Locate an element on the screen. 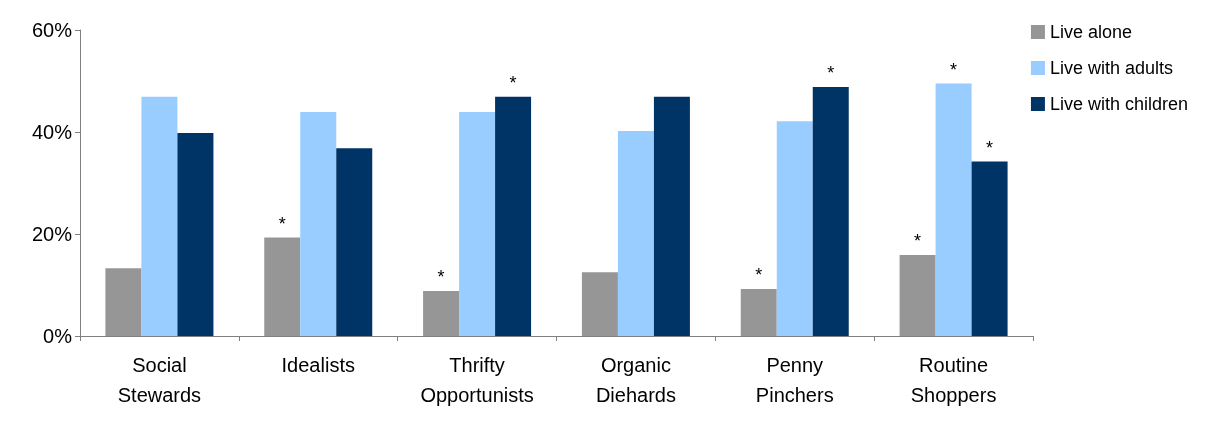 The height and width of the screenshot is (425, 1207). x-tick-label: Thrifty Opportunists is located at coordinates (477, 380).